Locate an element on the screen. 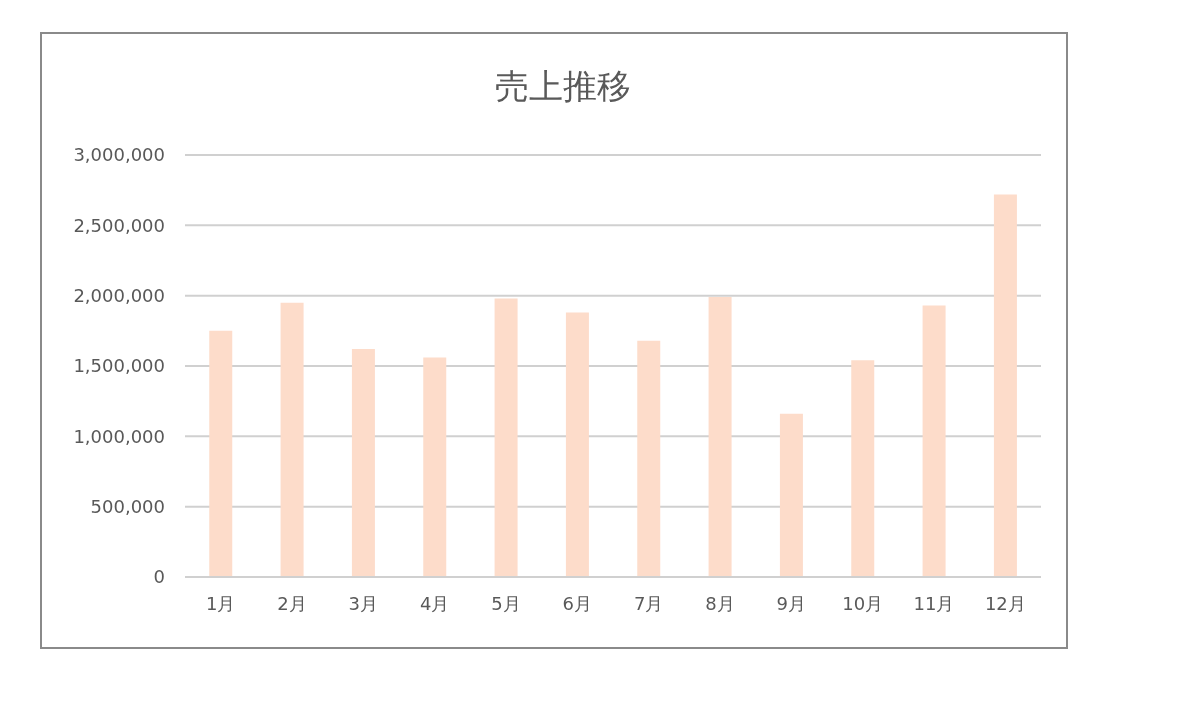 This screenshot has height=718, width=1198. x-tick-label: 7月 is located at coordinates (648, 603).